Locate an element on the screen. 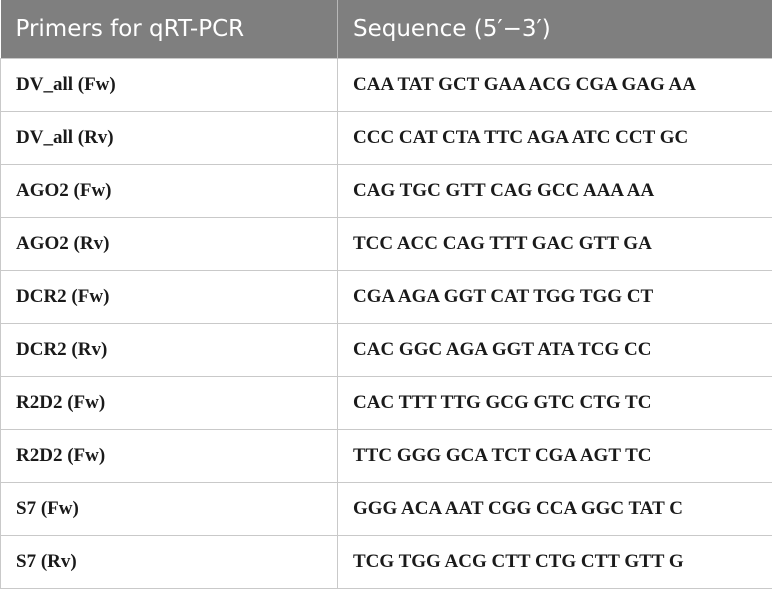 The image size is (772, 589). sequence-cell: TCC ACC CAG TTT GAC GTT GA is located at coordinates (554, 243).